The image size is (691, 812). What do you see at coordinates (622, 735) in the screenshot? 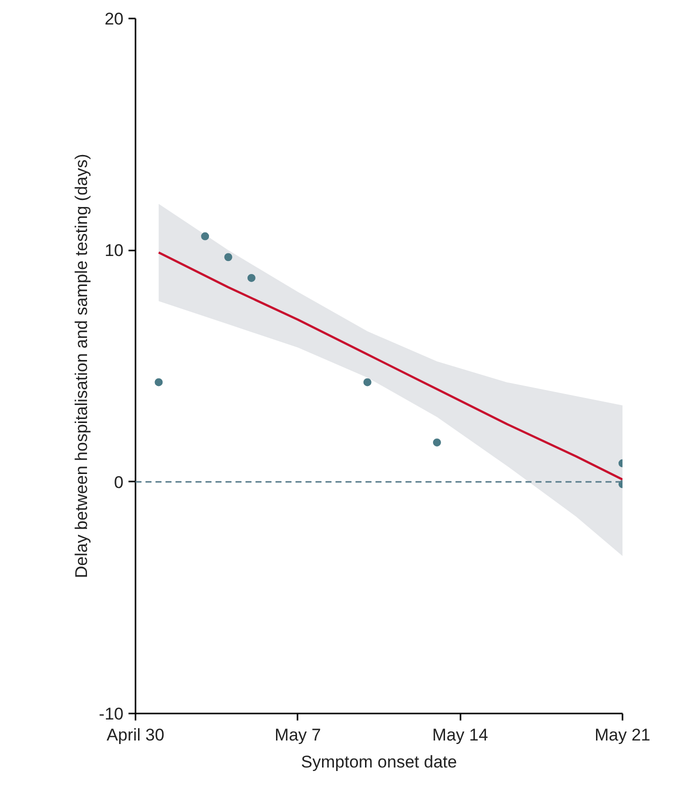
I see `x-tick-label: May 21` at bounding box center [622, 735].